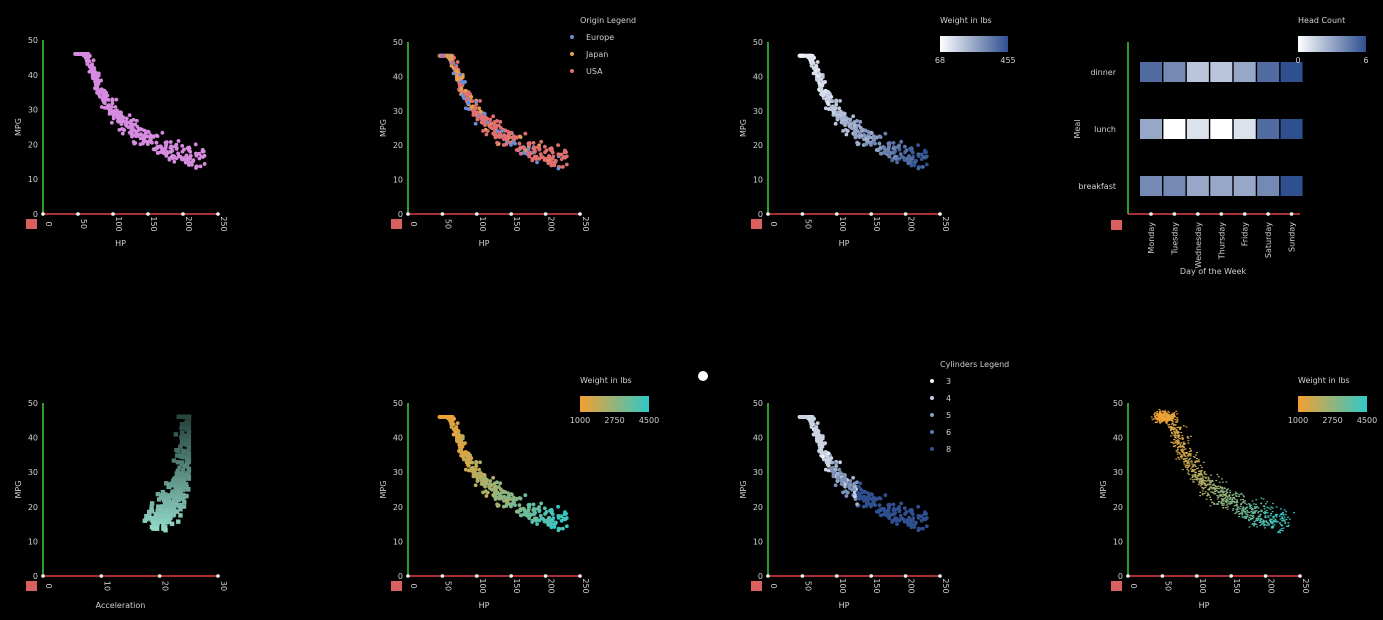  Describe the element at coordinates (447, 586) in the screenshot. I see `x-tick-label: 50` at that location.